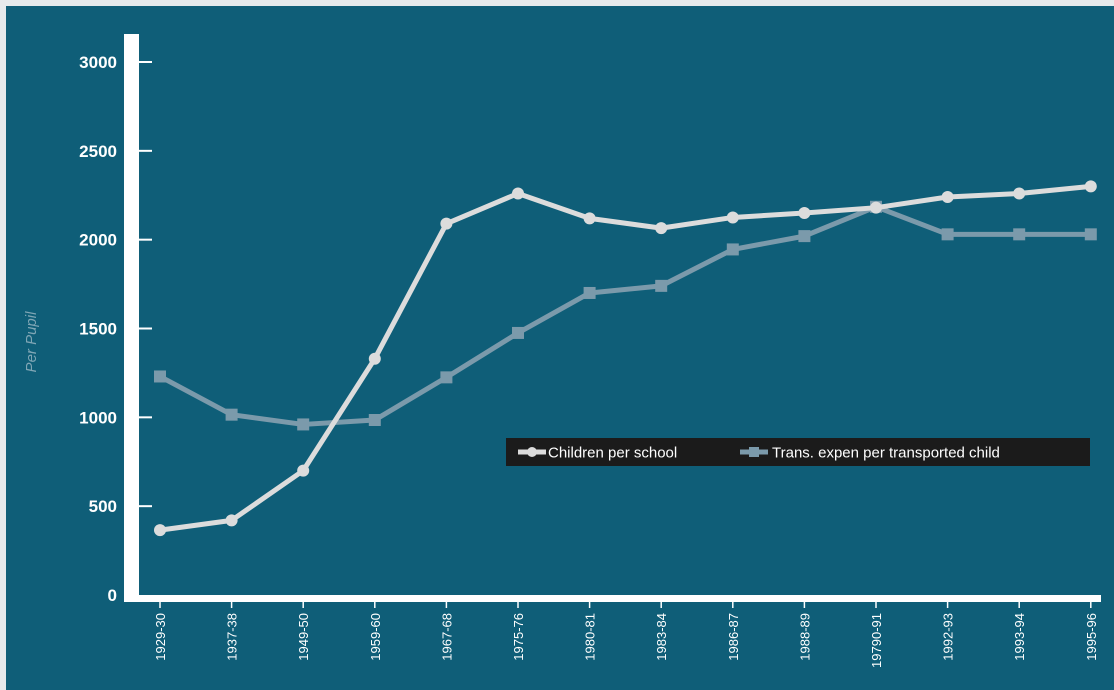 The width and height of the screenshot is (1114, 690). What do you see at coordinates (303, 637) in the screenshot?
I see `x-tick-label: 1949-50` at bounding box center [303, 637].